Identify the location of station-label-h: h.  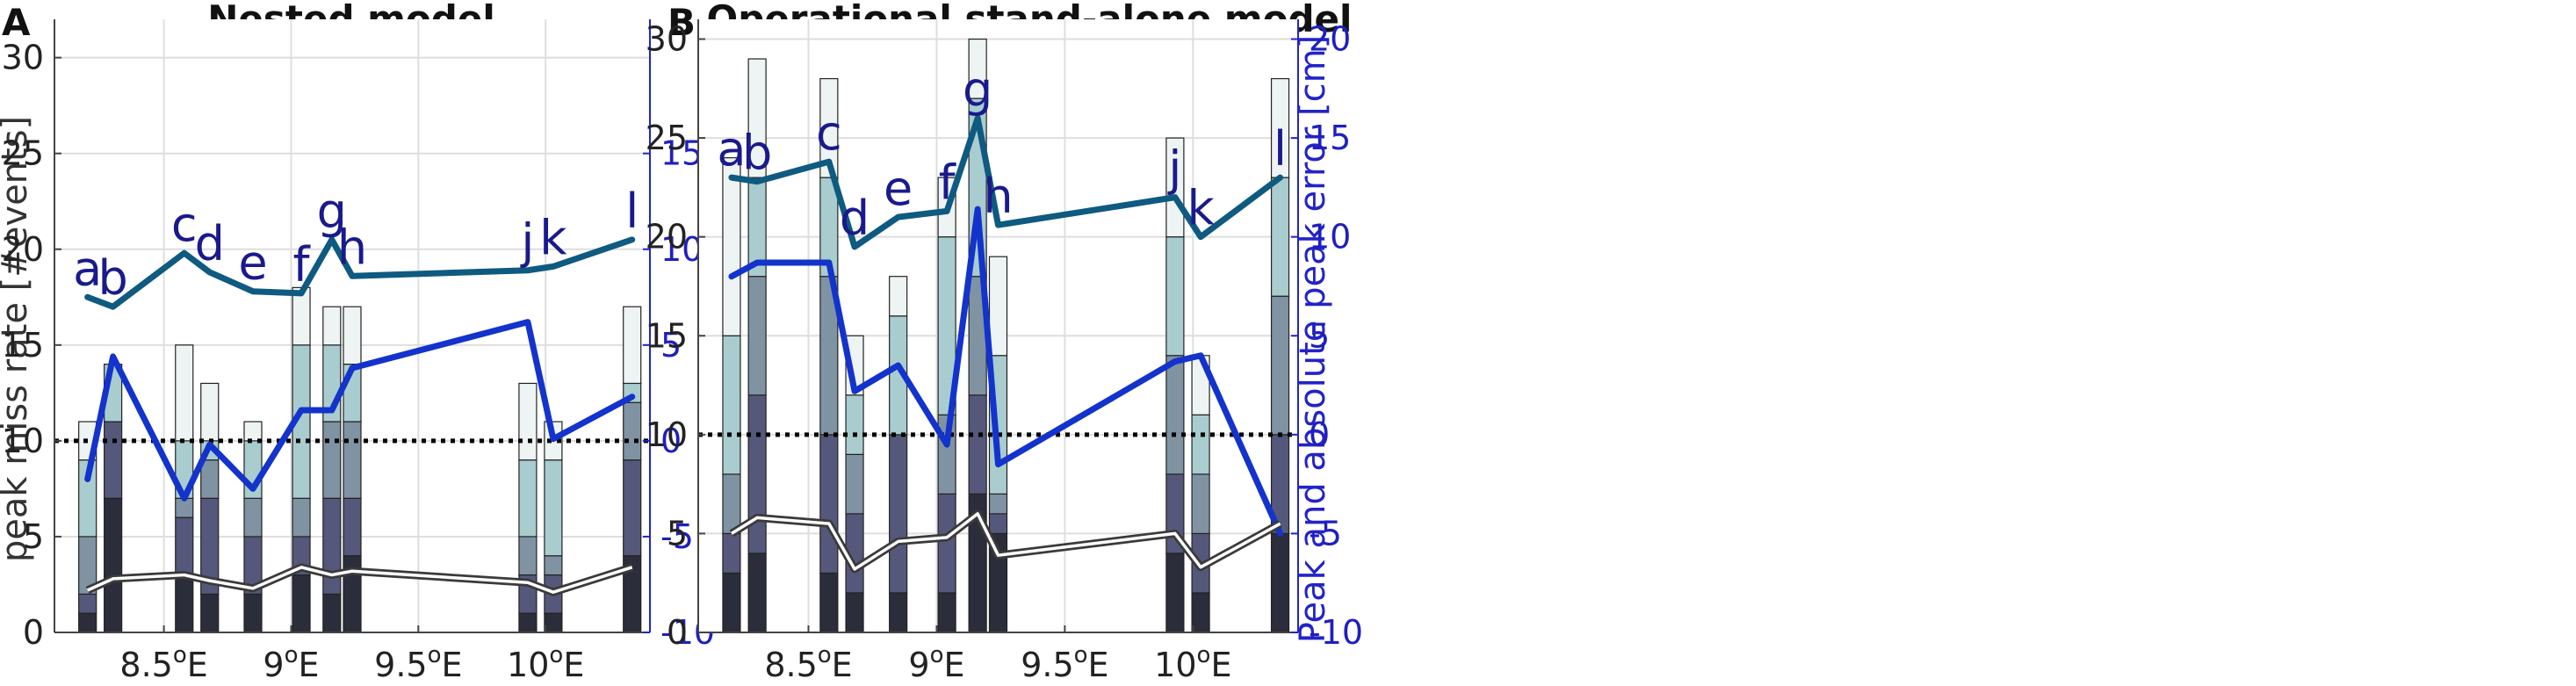
(352, 247).